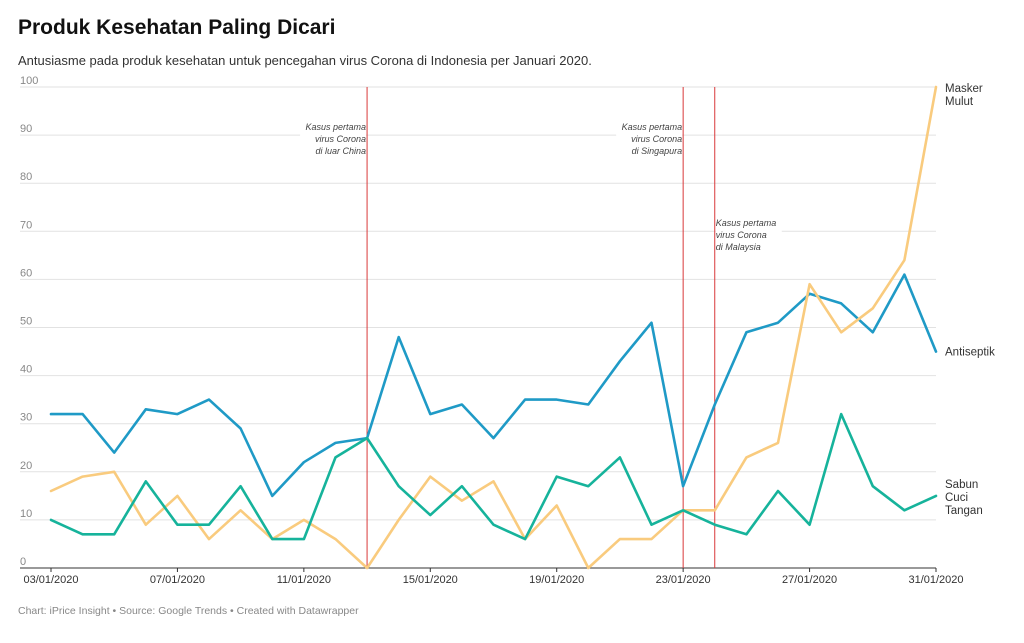 This screenshot has width=1024, height=643. Describe the element at coordinates (26, 225) in the screenshot. I see `y-tick-label: 70` at that location.